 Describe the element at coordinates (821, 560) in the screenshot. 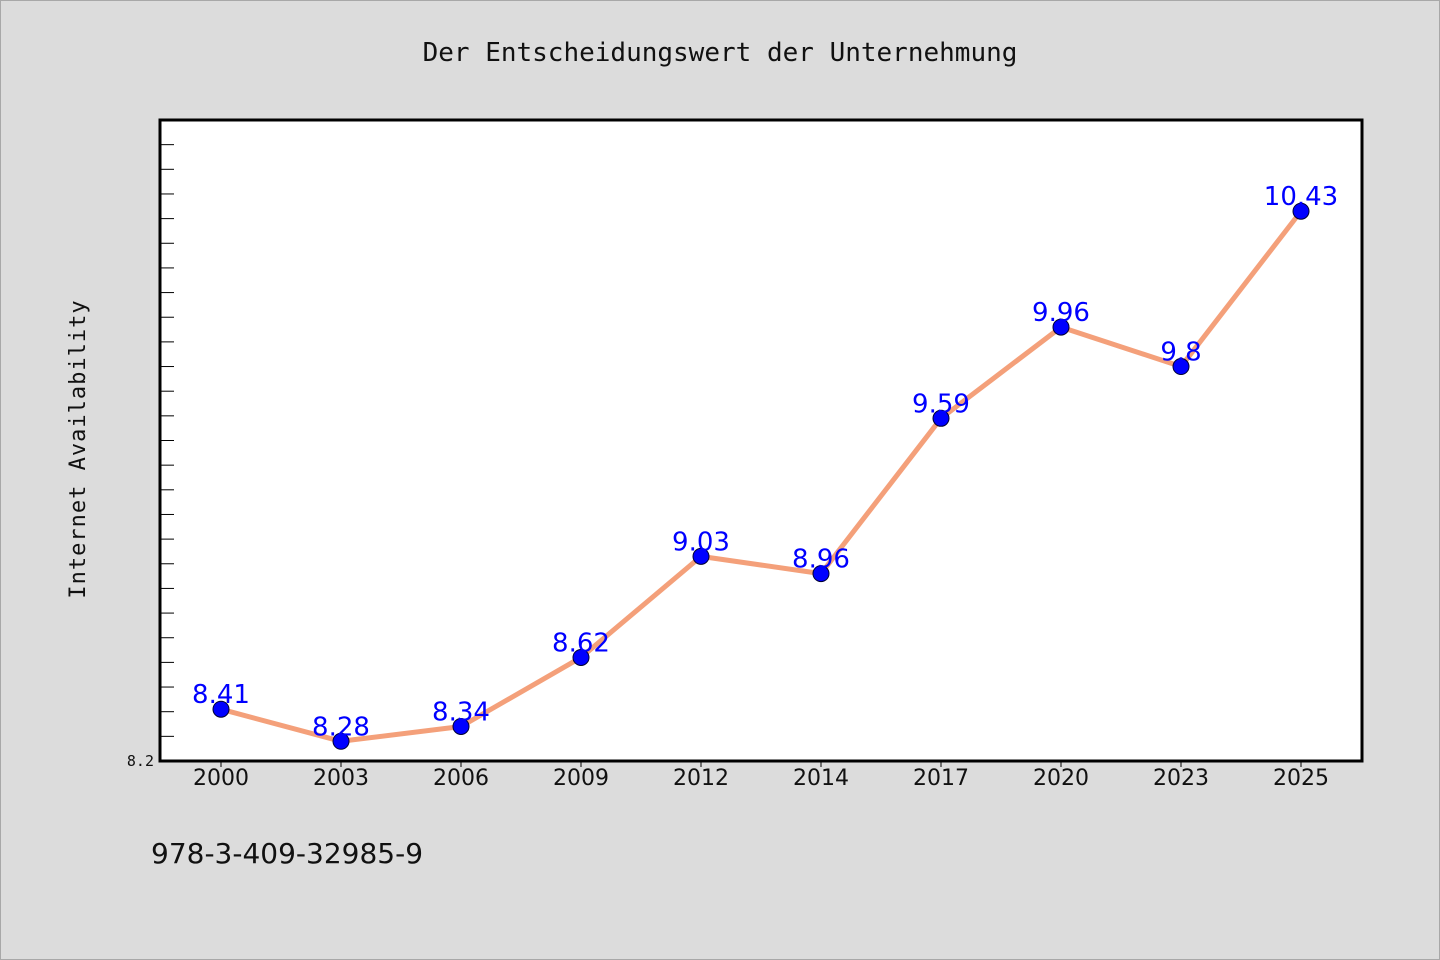

I see `data-label: 8.96` at that location.